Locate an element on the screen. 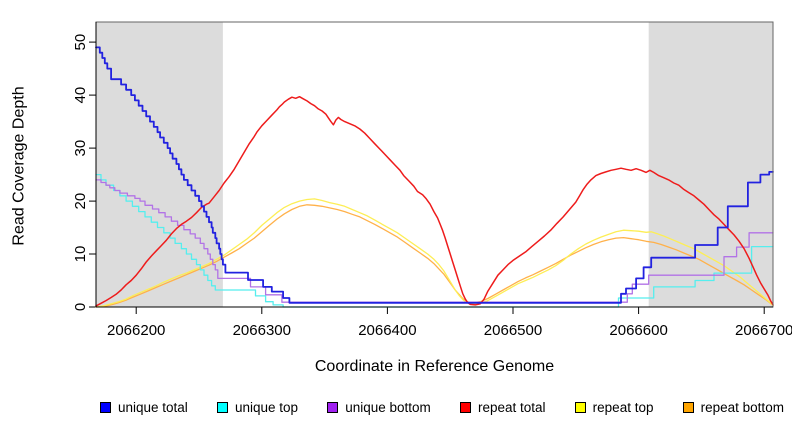 The height and width of the screenshot is (432, 792). y-tick-label: 40 is located at coordinates (80, 95).